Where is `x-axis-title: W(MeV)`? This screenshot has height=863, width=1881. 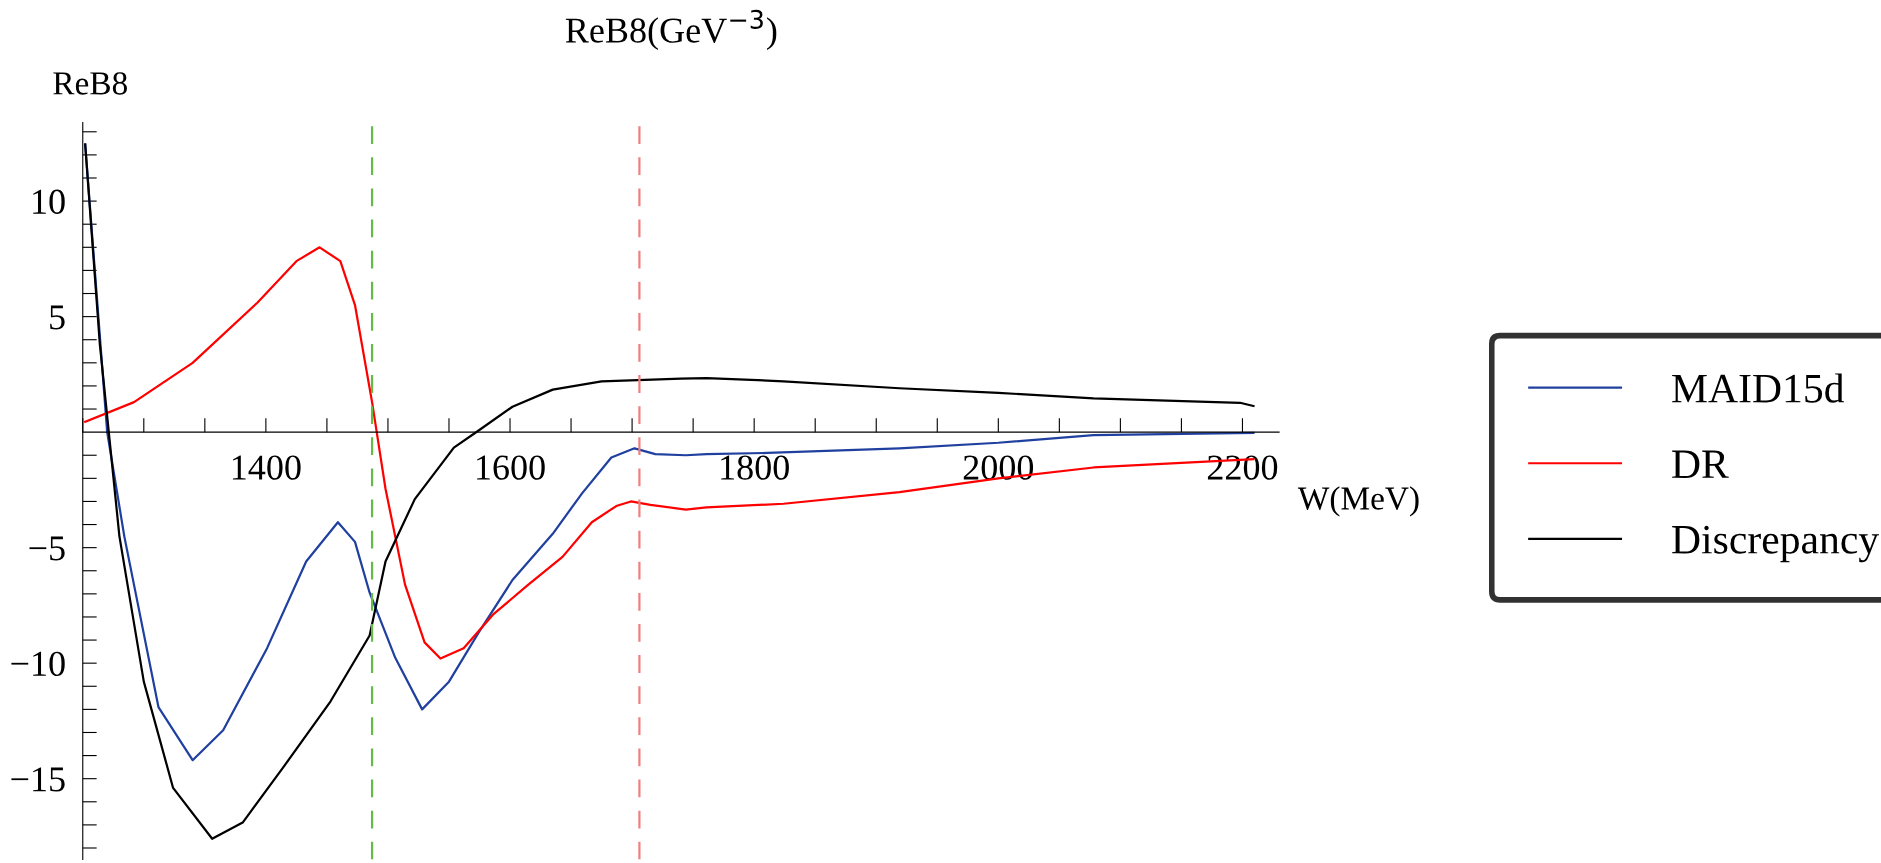 x-axis-title: W(MeV) is located at coordinates (1358, 501).